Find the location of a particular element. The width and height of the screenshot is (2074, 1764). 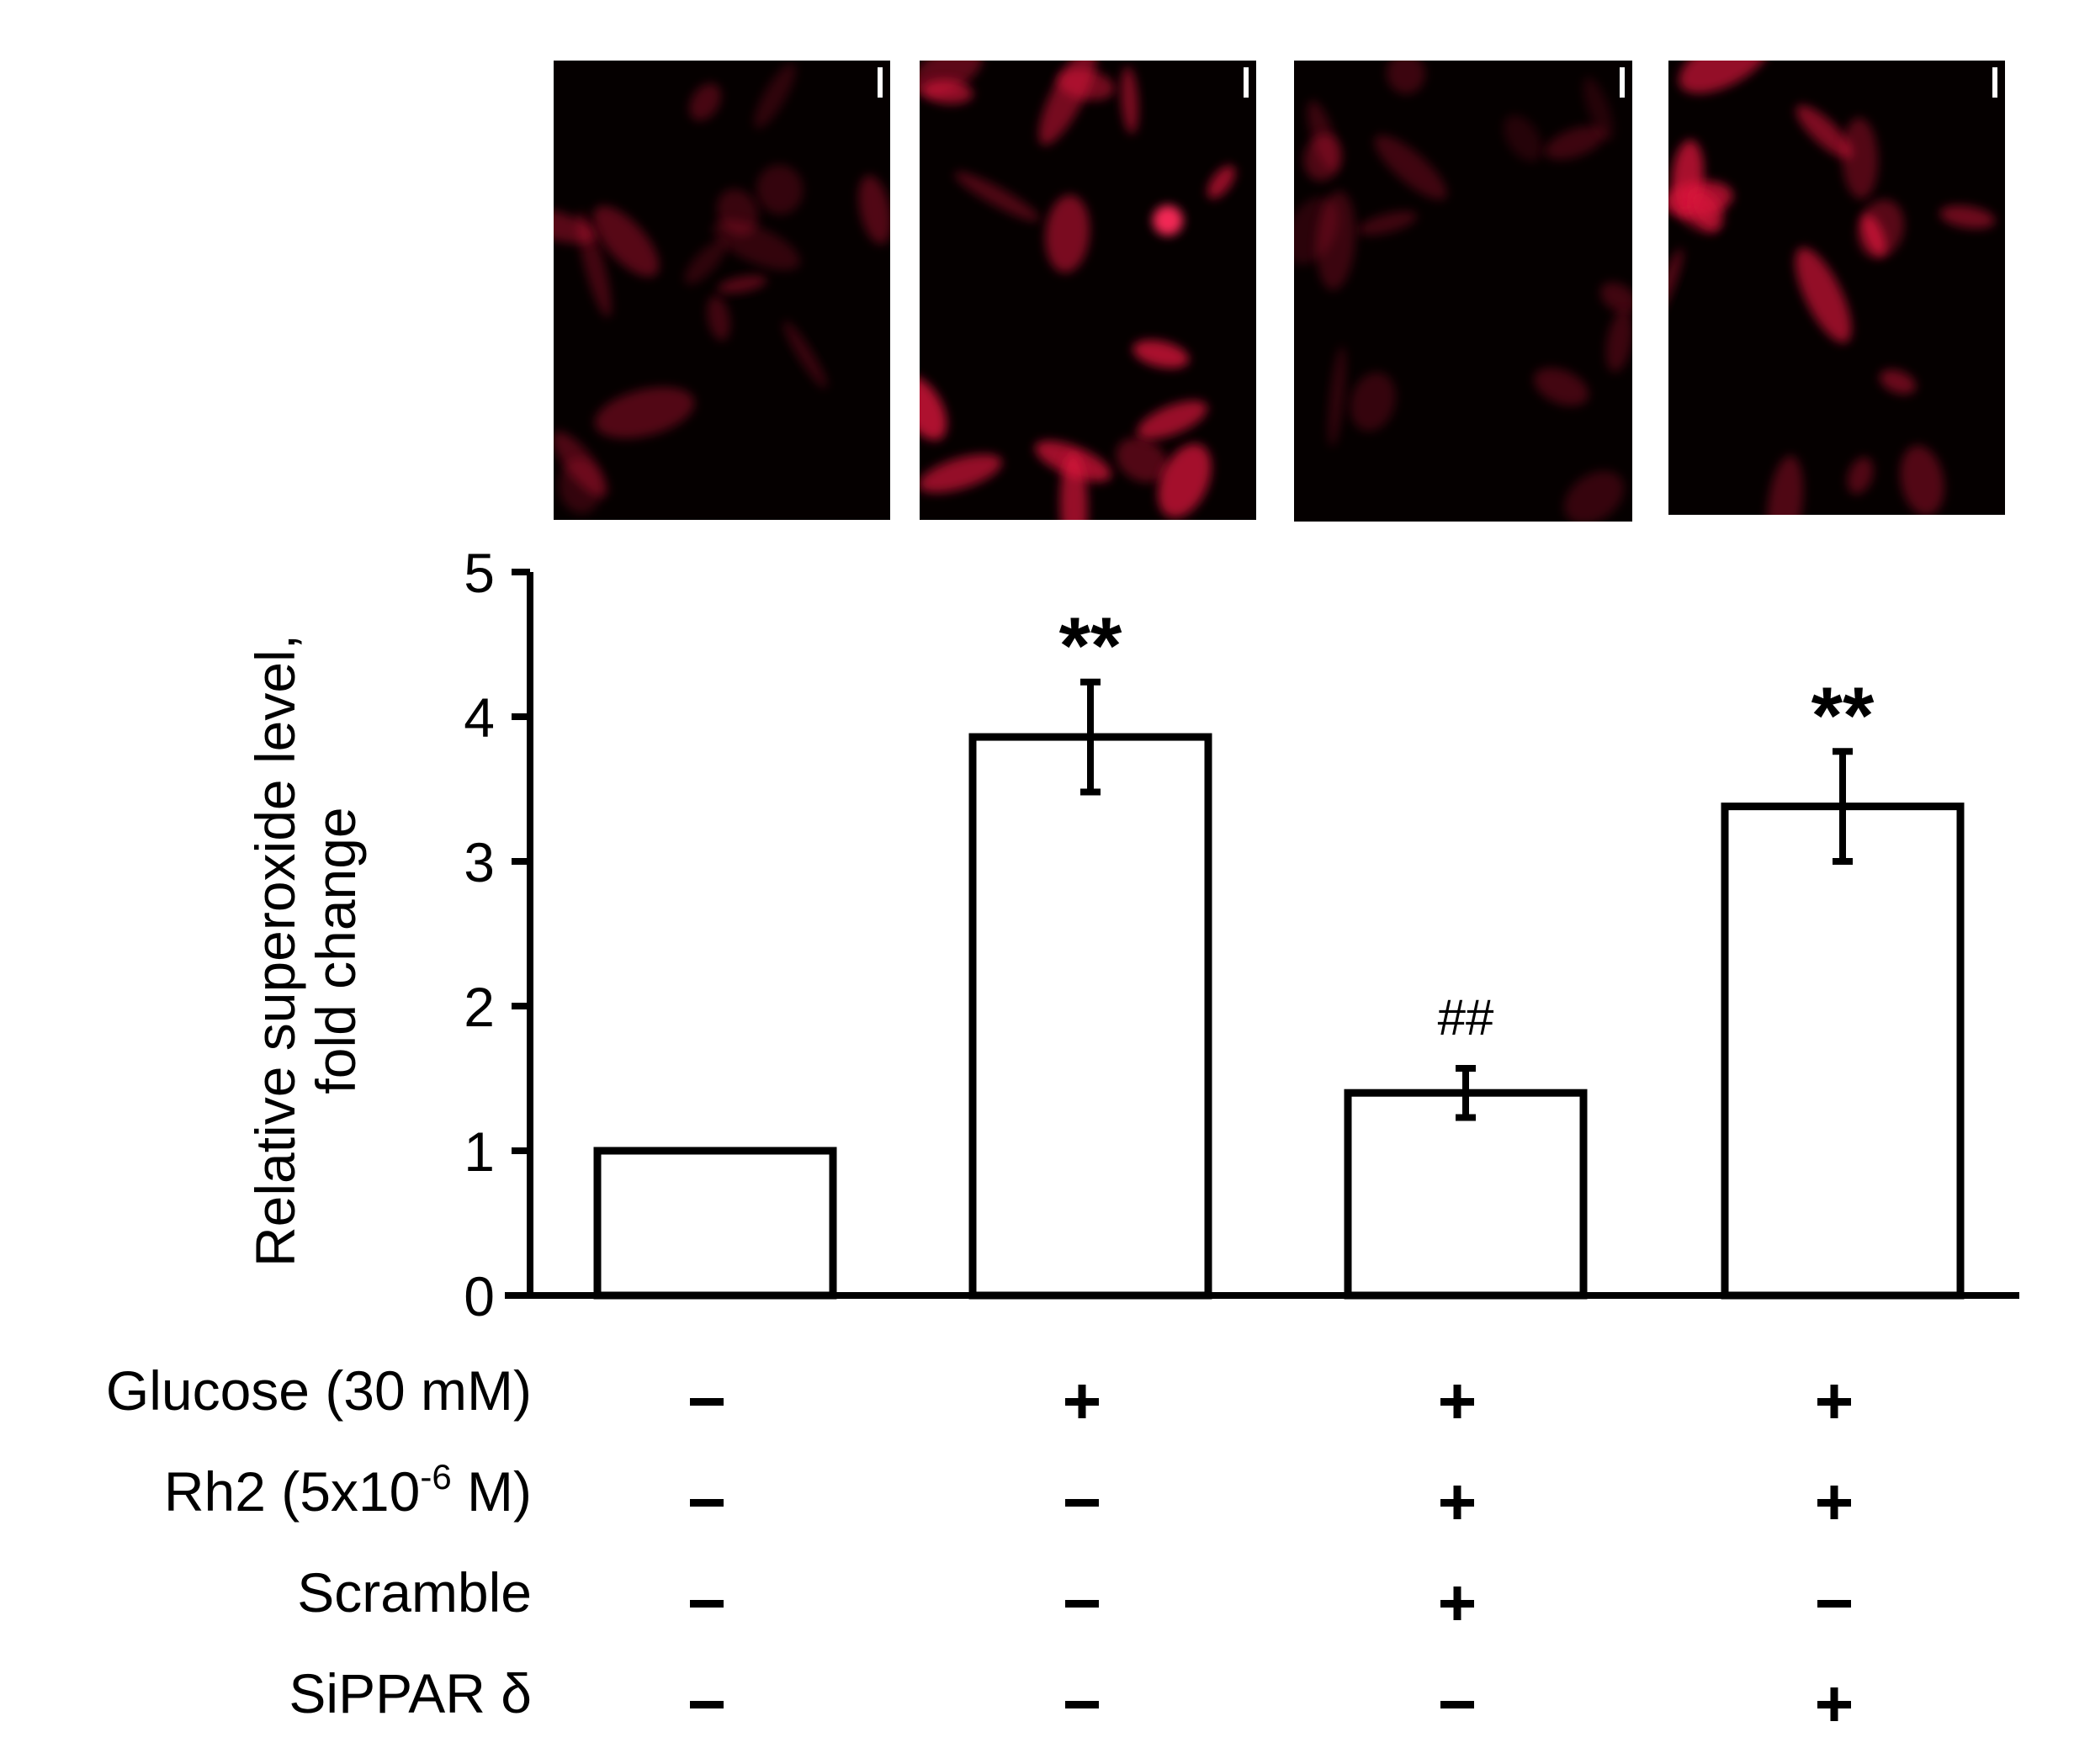

micrograph-background is located at coordinates (1088, 290).